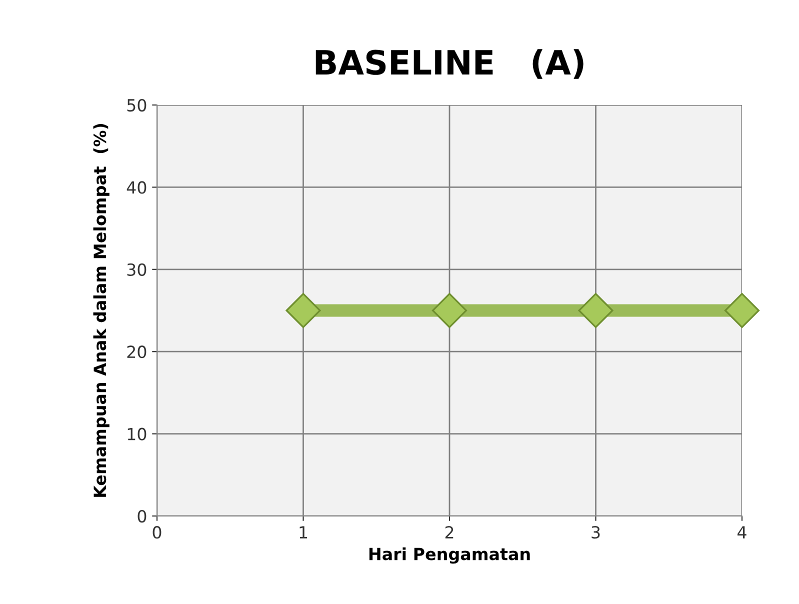 This screenshot has height=604, width=799. Describe the element at coordinates (157, 532) in the screenshot. I see `x-tick-label: 0` at that location.